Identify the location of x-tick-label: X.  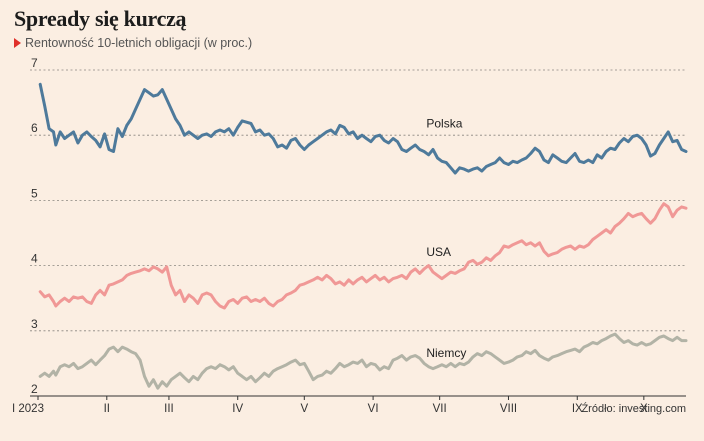
(644, 409).